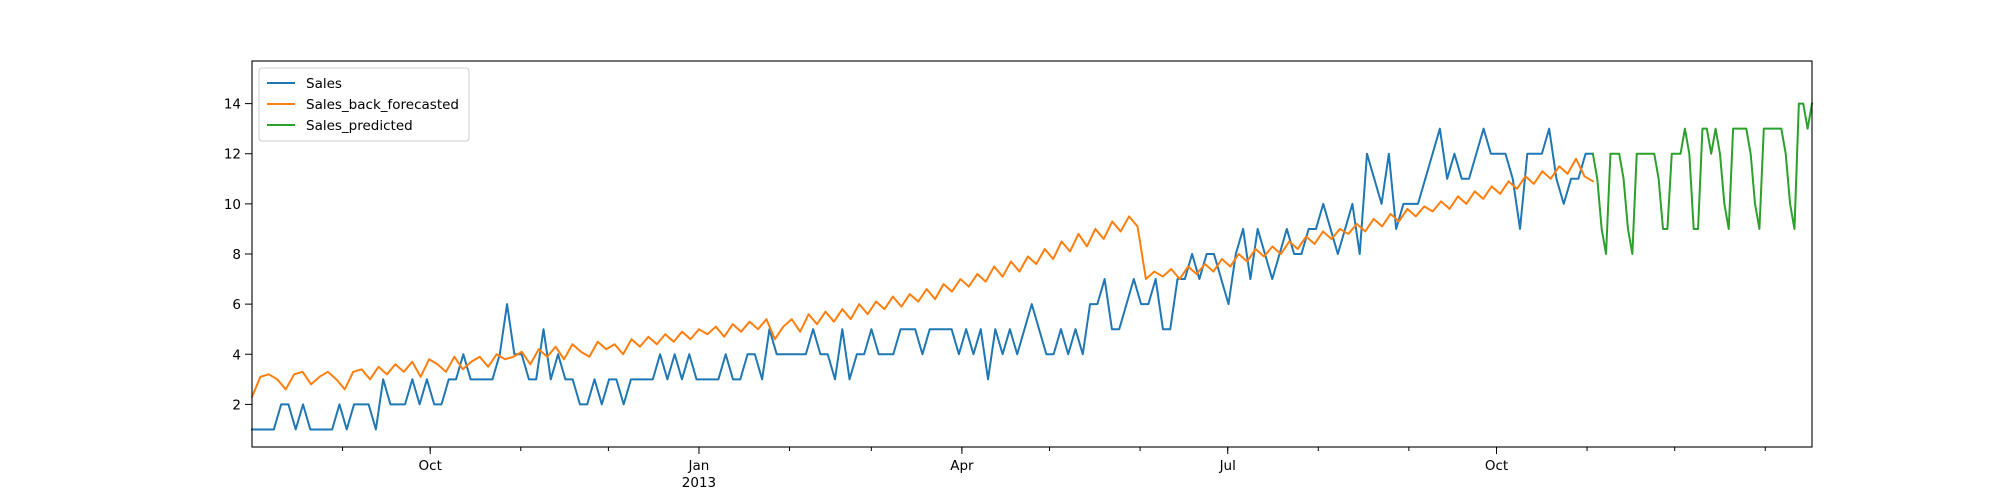 The height and width of the screenshot is (500, 2000). I want to click on x-tick-sublabel: 2013, so click(699, 483).